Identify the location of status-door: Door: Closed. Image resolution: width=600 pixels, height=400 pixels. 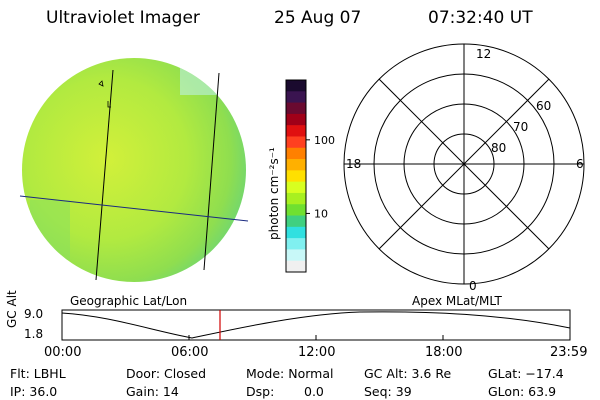
(166, 373).